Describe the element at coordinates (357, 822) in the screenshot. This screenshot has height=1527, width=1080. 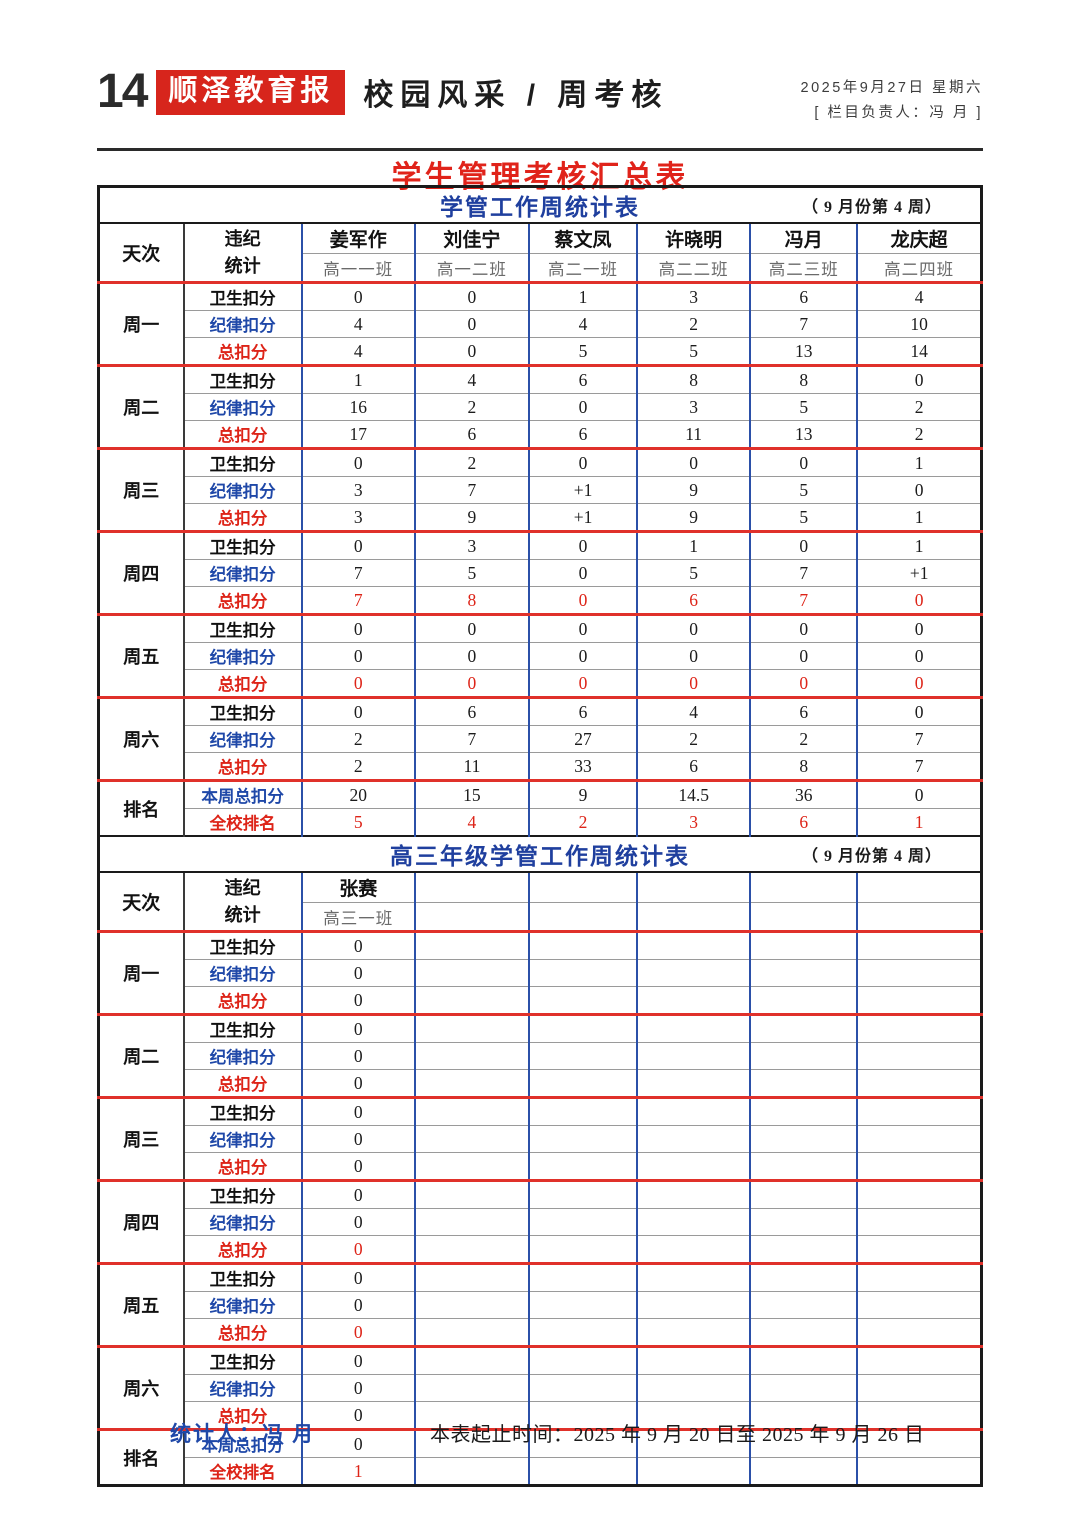
I see `school-rank-value: 5` at that location.